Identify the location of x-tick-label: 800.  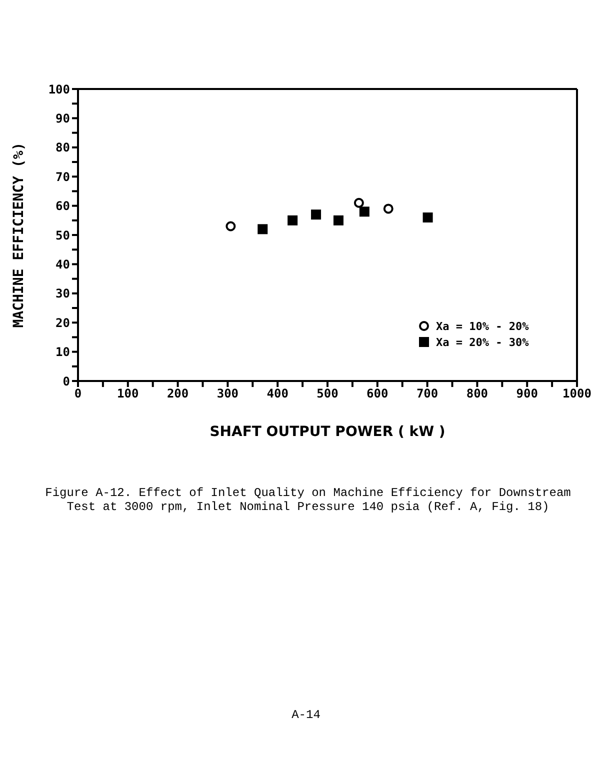
(477, 393).